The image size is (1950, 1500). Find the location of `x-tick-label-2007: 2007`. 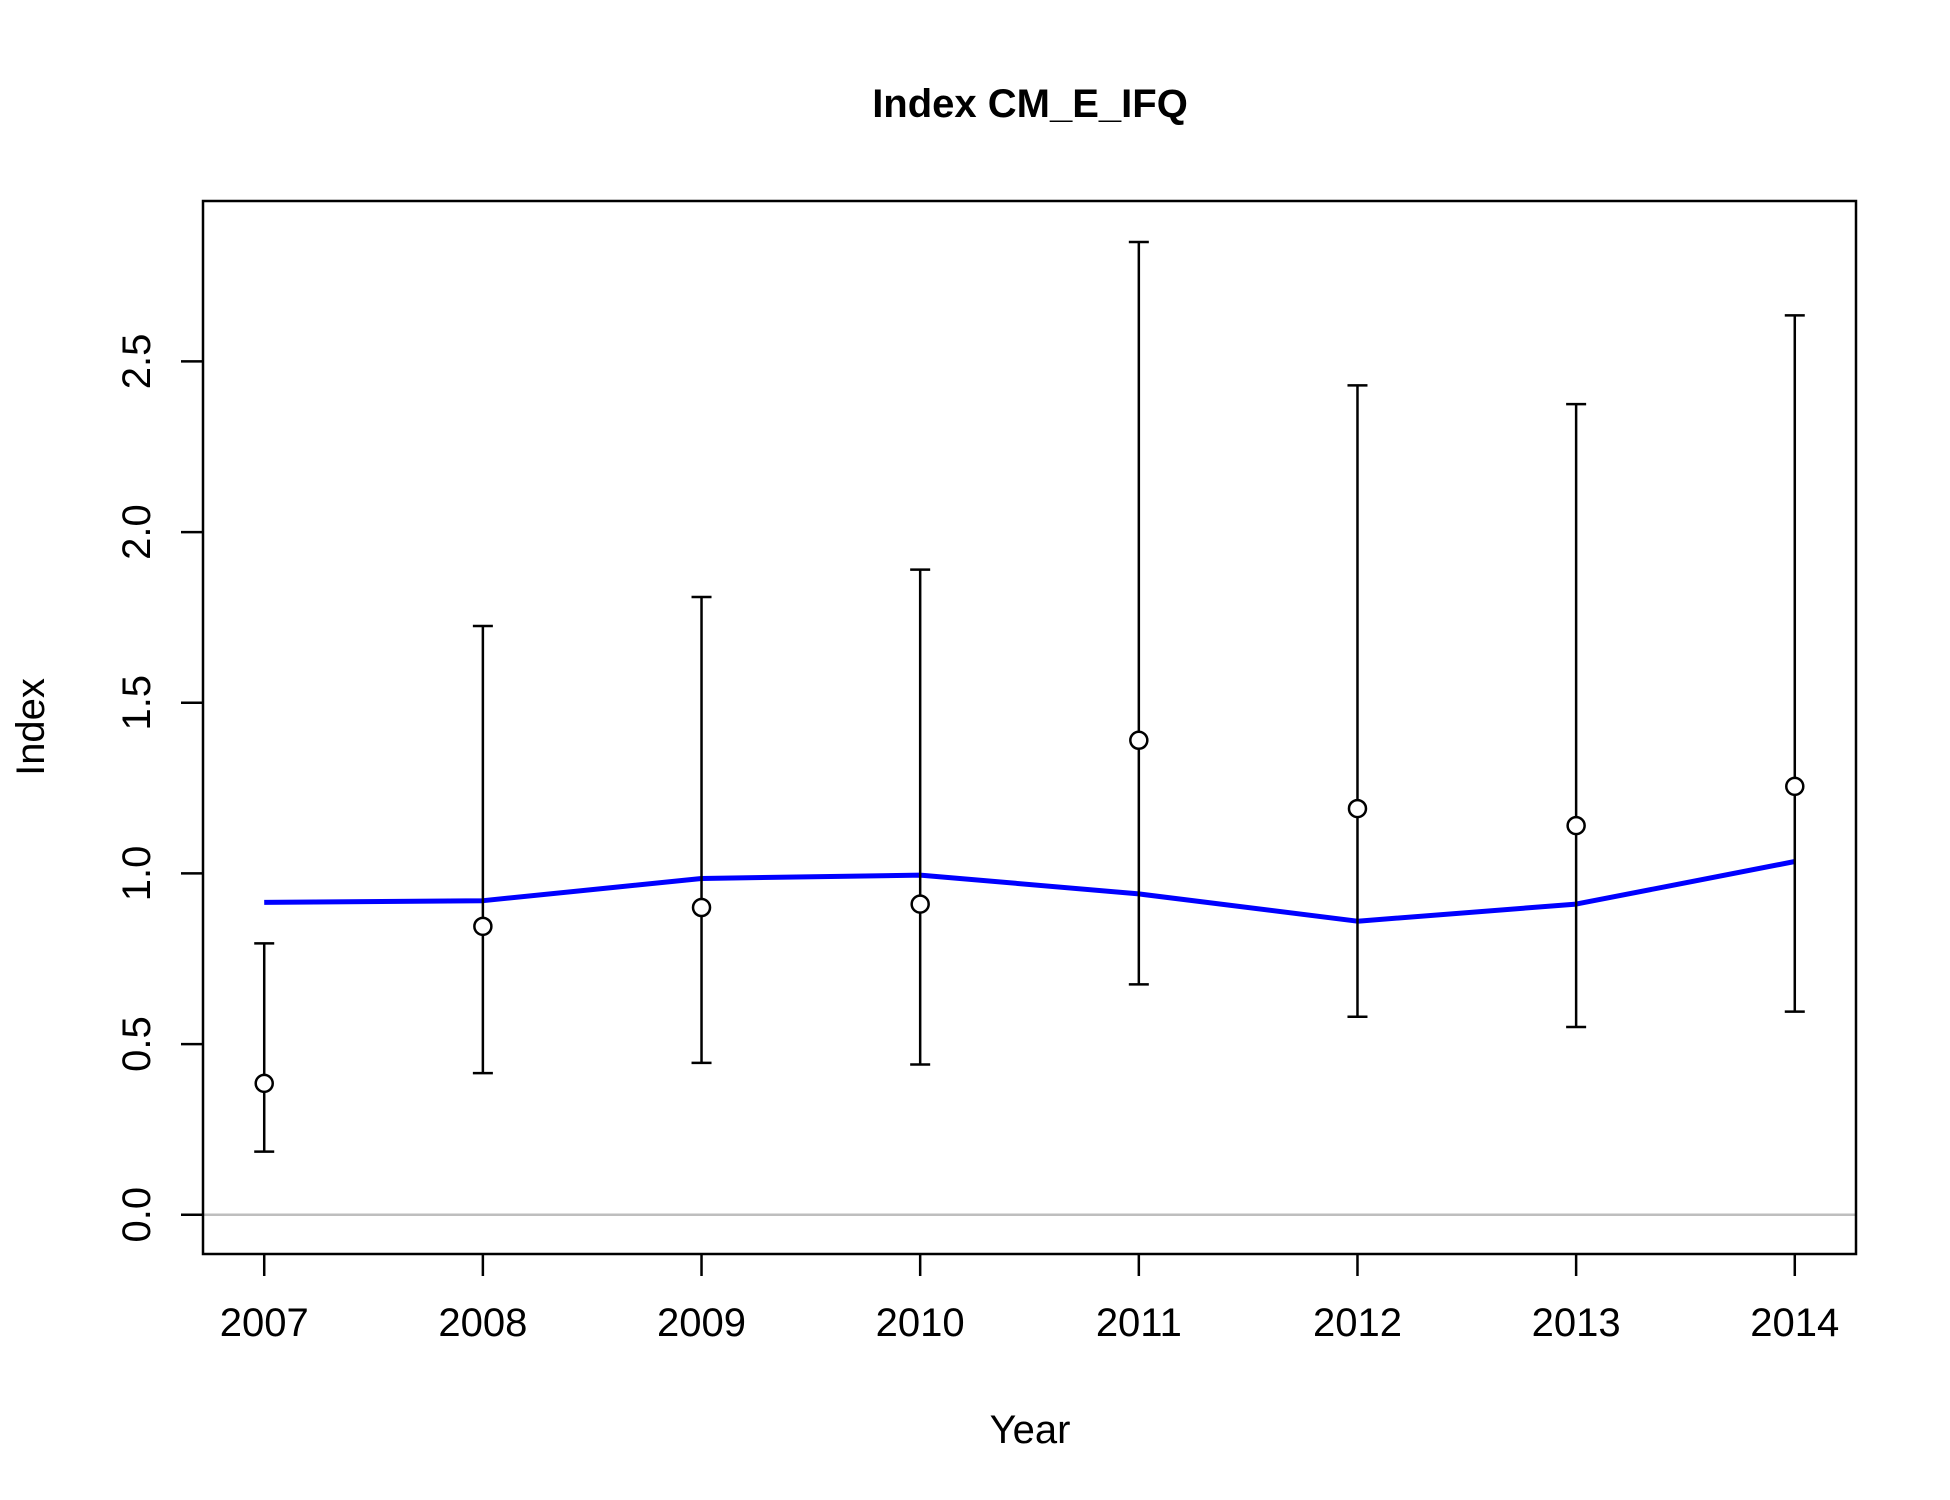

x-tick-label-2007: 2007 is located at coordinates (264, 1323).